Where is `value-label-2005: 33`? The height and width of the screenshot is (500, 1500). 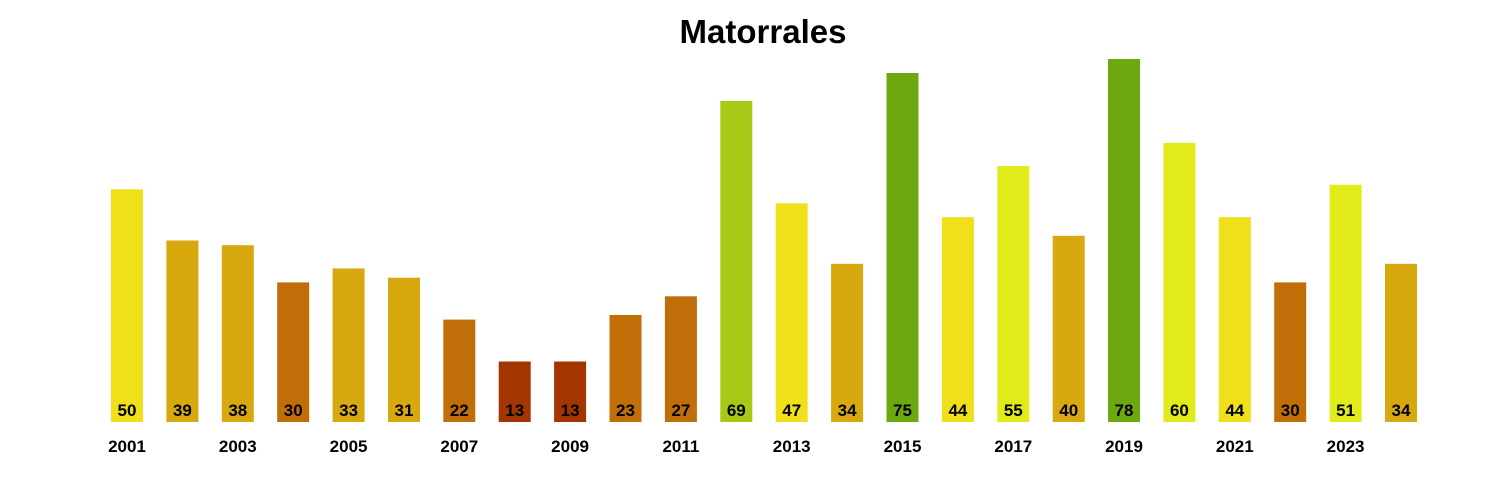
value-label-2005: 33 is located at coordinates (348, 410).